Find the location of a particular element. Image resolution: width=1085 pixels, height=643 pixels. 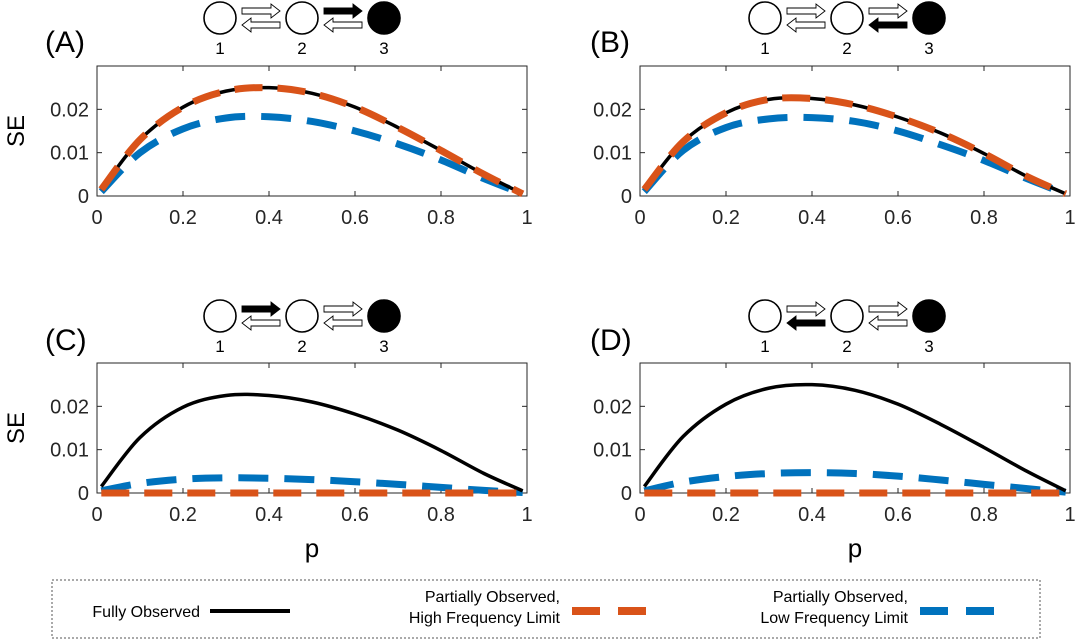

panel-label: (C) is located at coordinates (66, 340).